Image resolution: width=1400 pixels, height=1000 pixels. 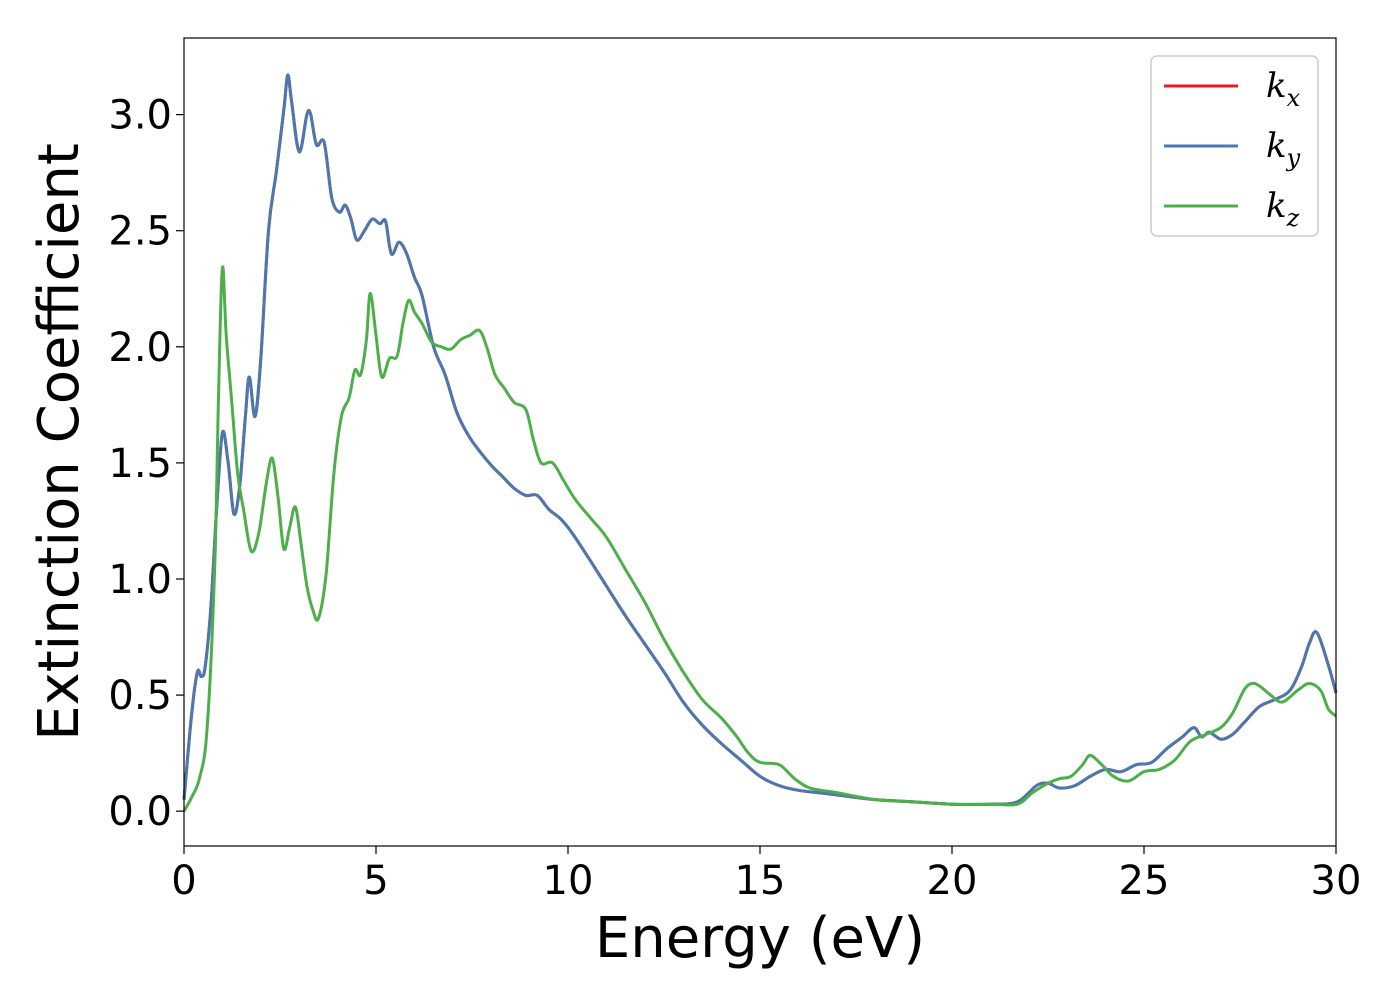 I want to click on x-tick-label: 10, so click(x=568, y=881).